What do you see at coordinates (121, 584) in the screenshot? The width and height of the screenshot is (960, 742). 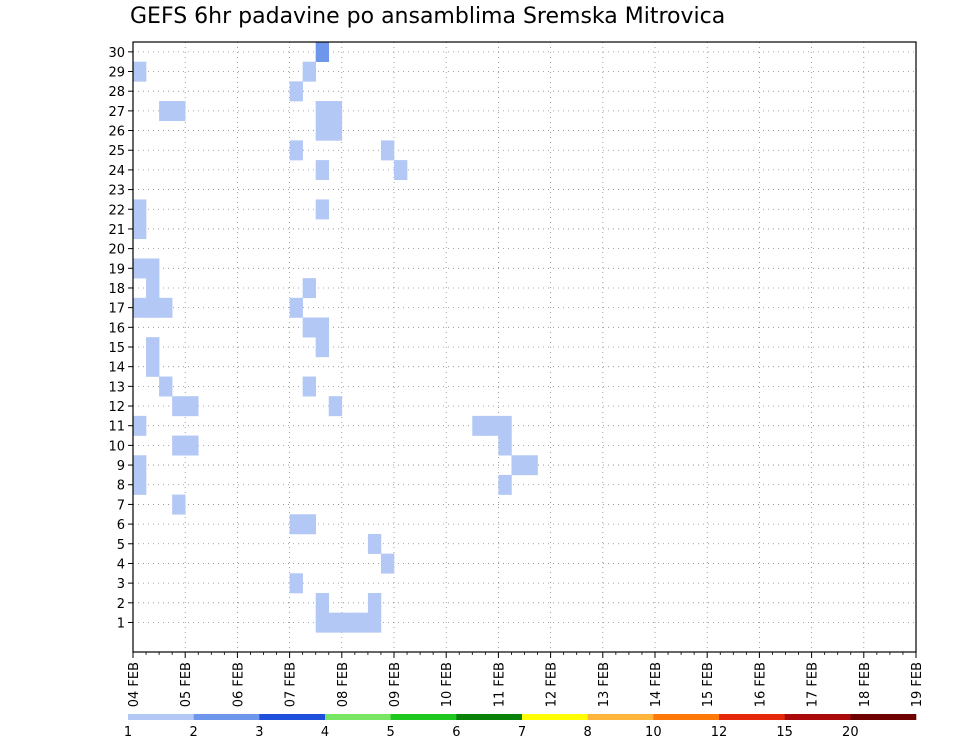 I see `y-tick-label: 3` at bounding box center [121, 584].